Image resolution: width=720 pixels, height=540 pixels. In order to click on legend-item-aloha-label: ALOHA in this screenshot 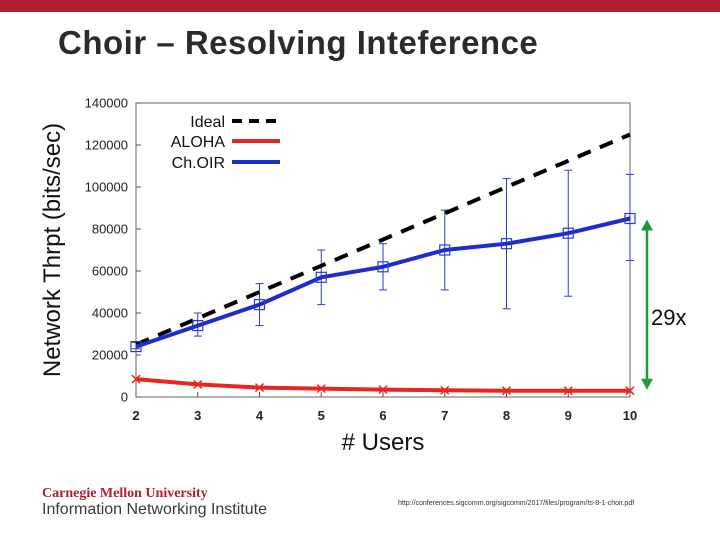, I will do `click(198, 142)`.